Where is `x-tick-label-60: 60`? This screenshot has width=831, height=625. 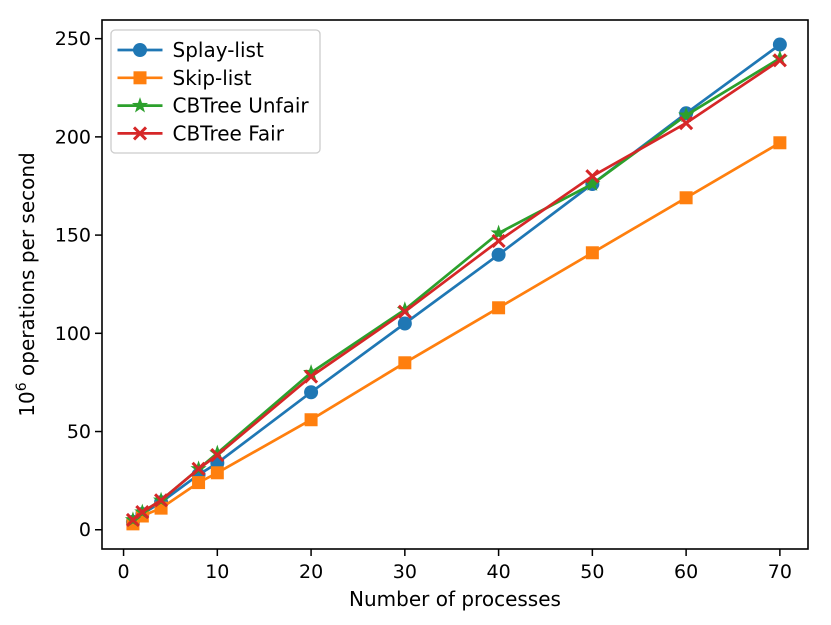
x-tick-label-60: 60 is located at coordinates (686, 572).